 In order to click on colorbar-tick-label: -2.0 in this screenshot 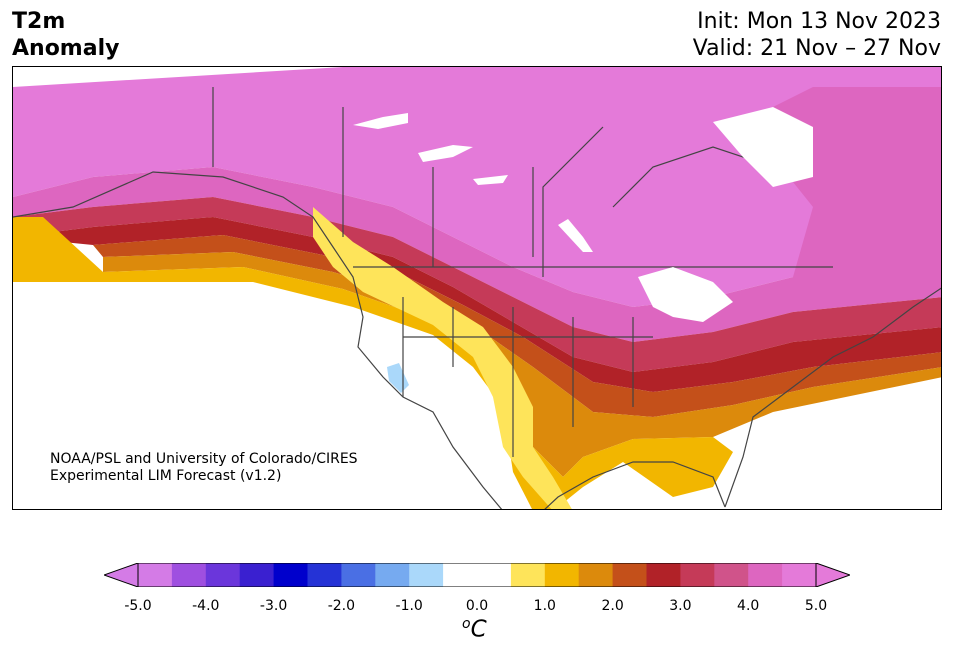, I will do `click(341, 606)`.